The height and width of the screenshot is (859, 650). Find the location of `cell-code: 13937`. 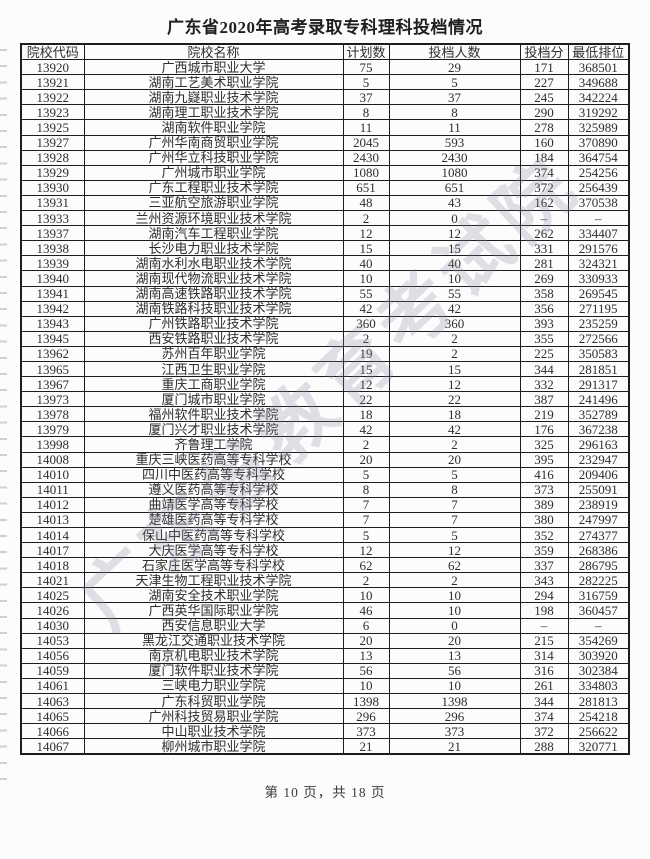

cell-code: 13937 is located at coordinates (52, 233).